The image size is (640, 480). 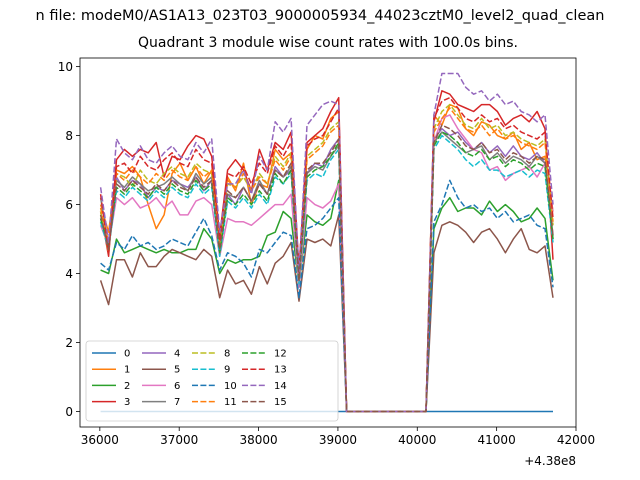 What do you see at coordinates (177, 354) in the screenshot?
I see `legend-label-4: 4` at bounding box center [177, 354].